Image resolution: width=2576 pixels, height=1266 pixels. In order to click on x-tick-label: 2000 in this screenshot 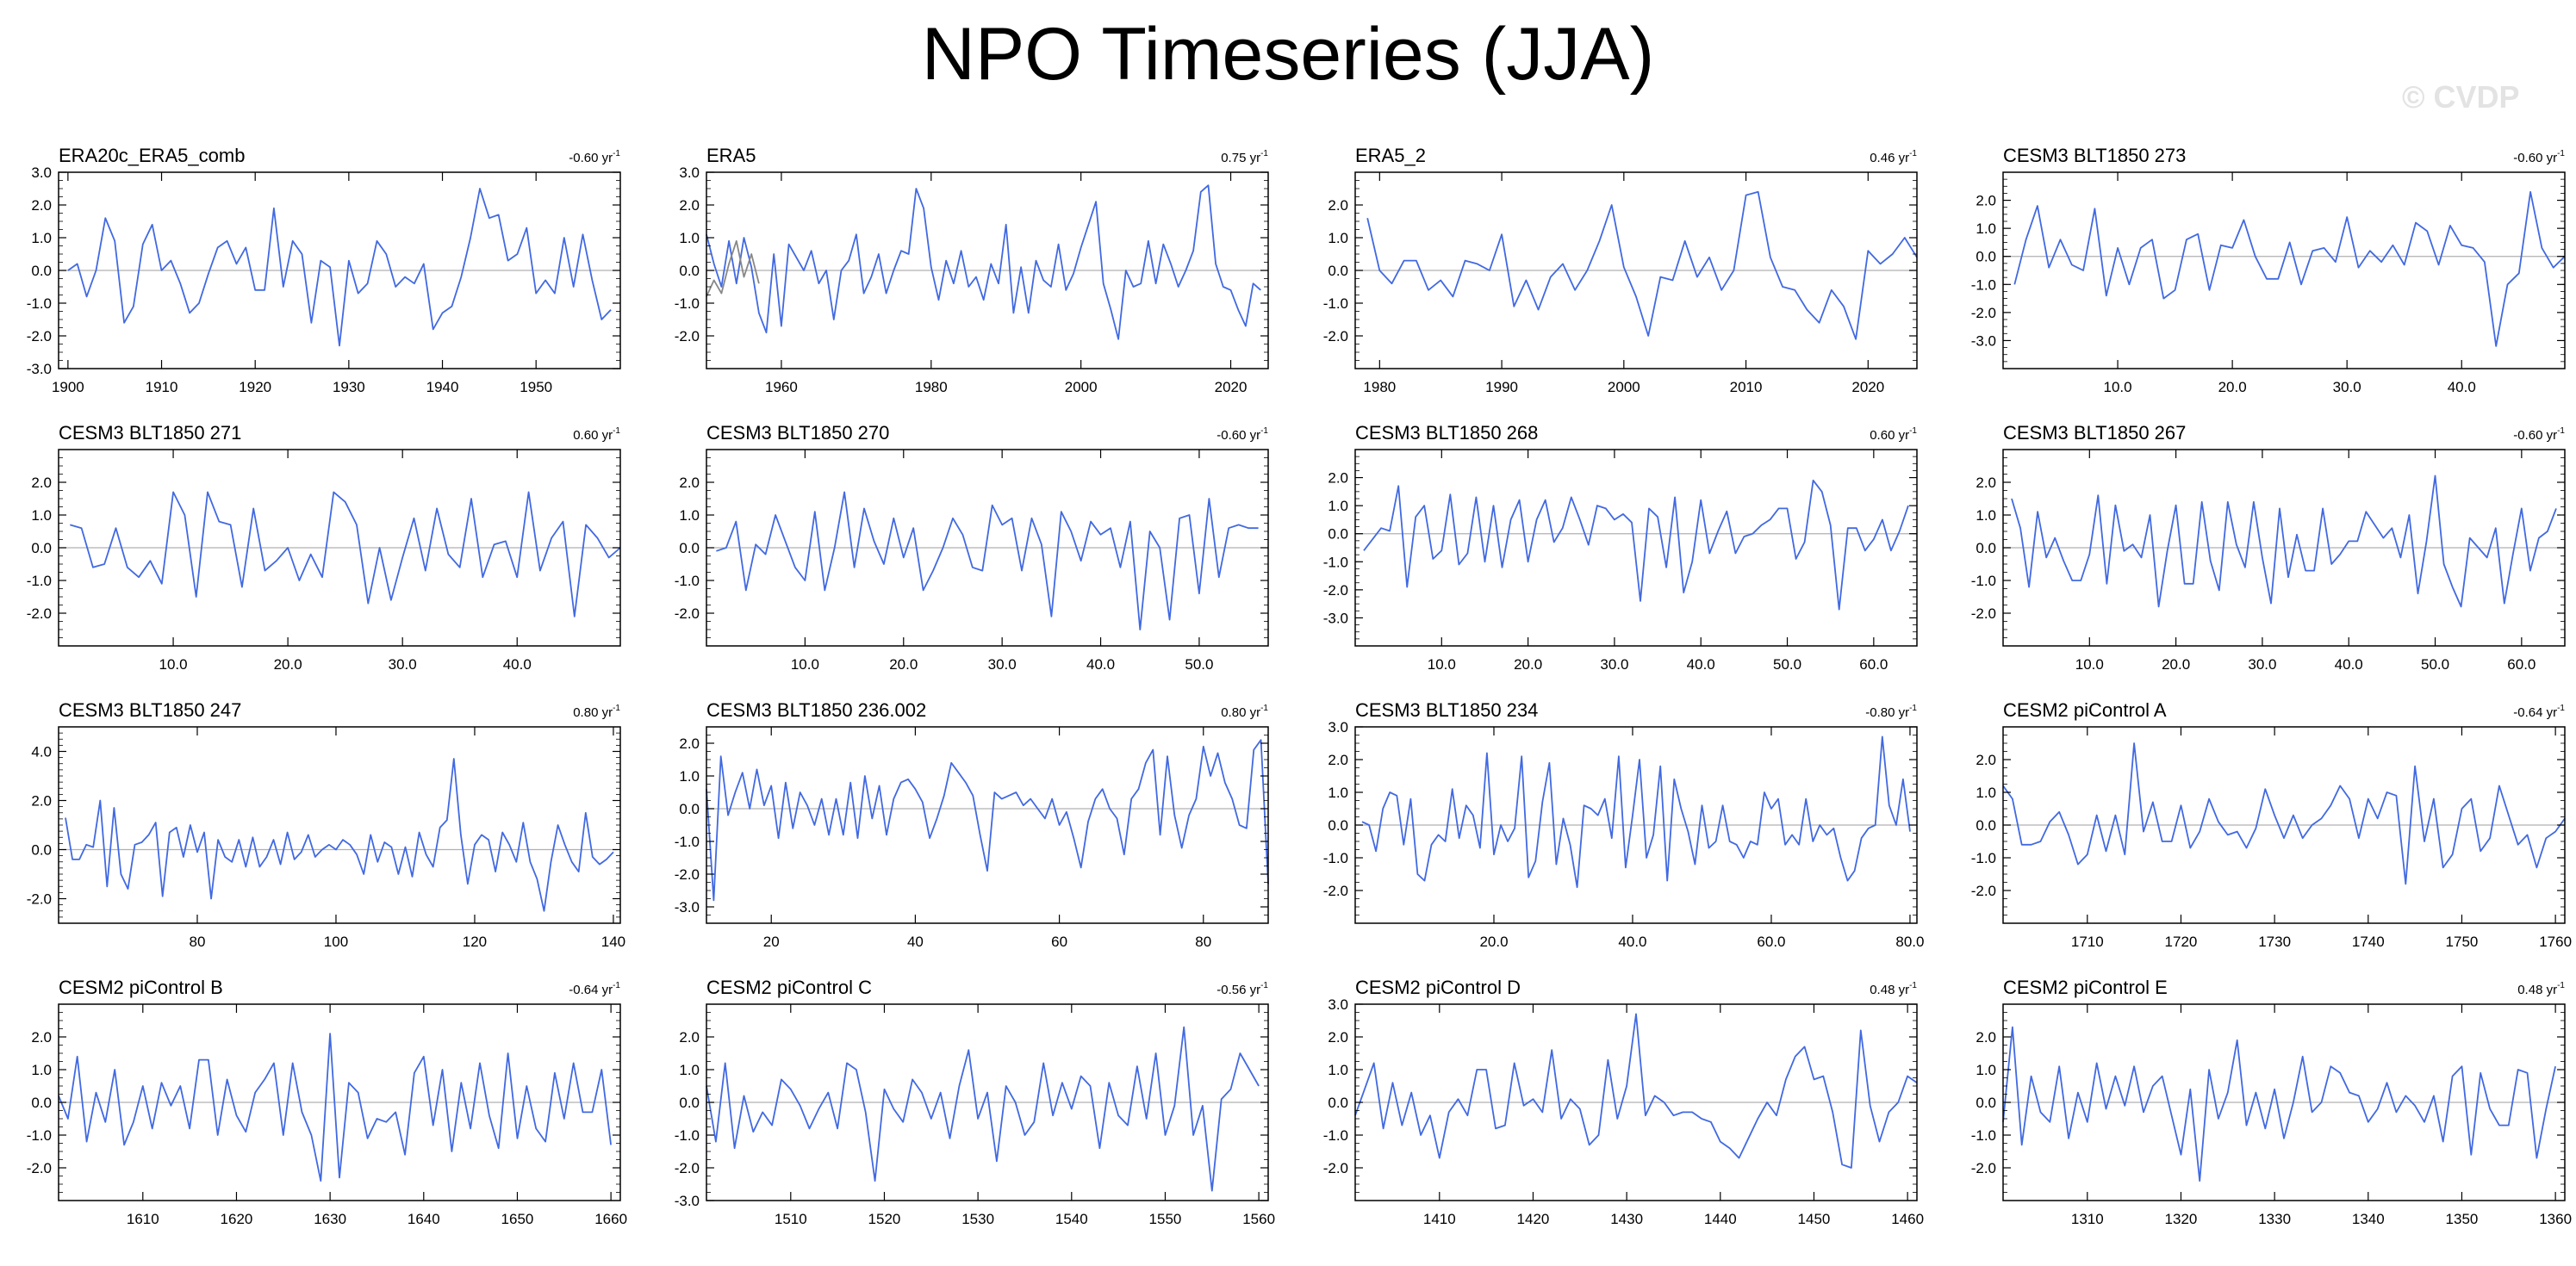, I will do `click(1081, 387)`.